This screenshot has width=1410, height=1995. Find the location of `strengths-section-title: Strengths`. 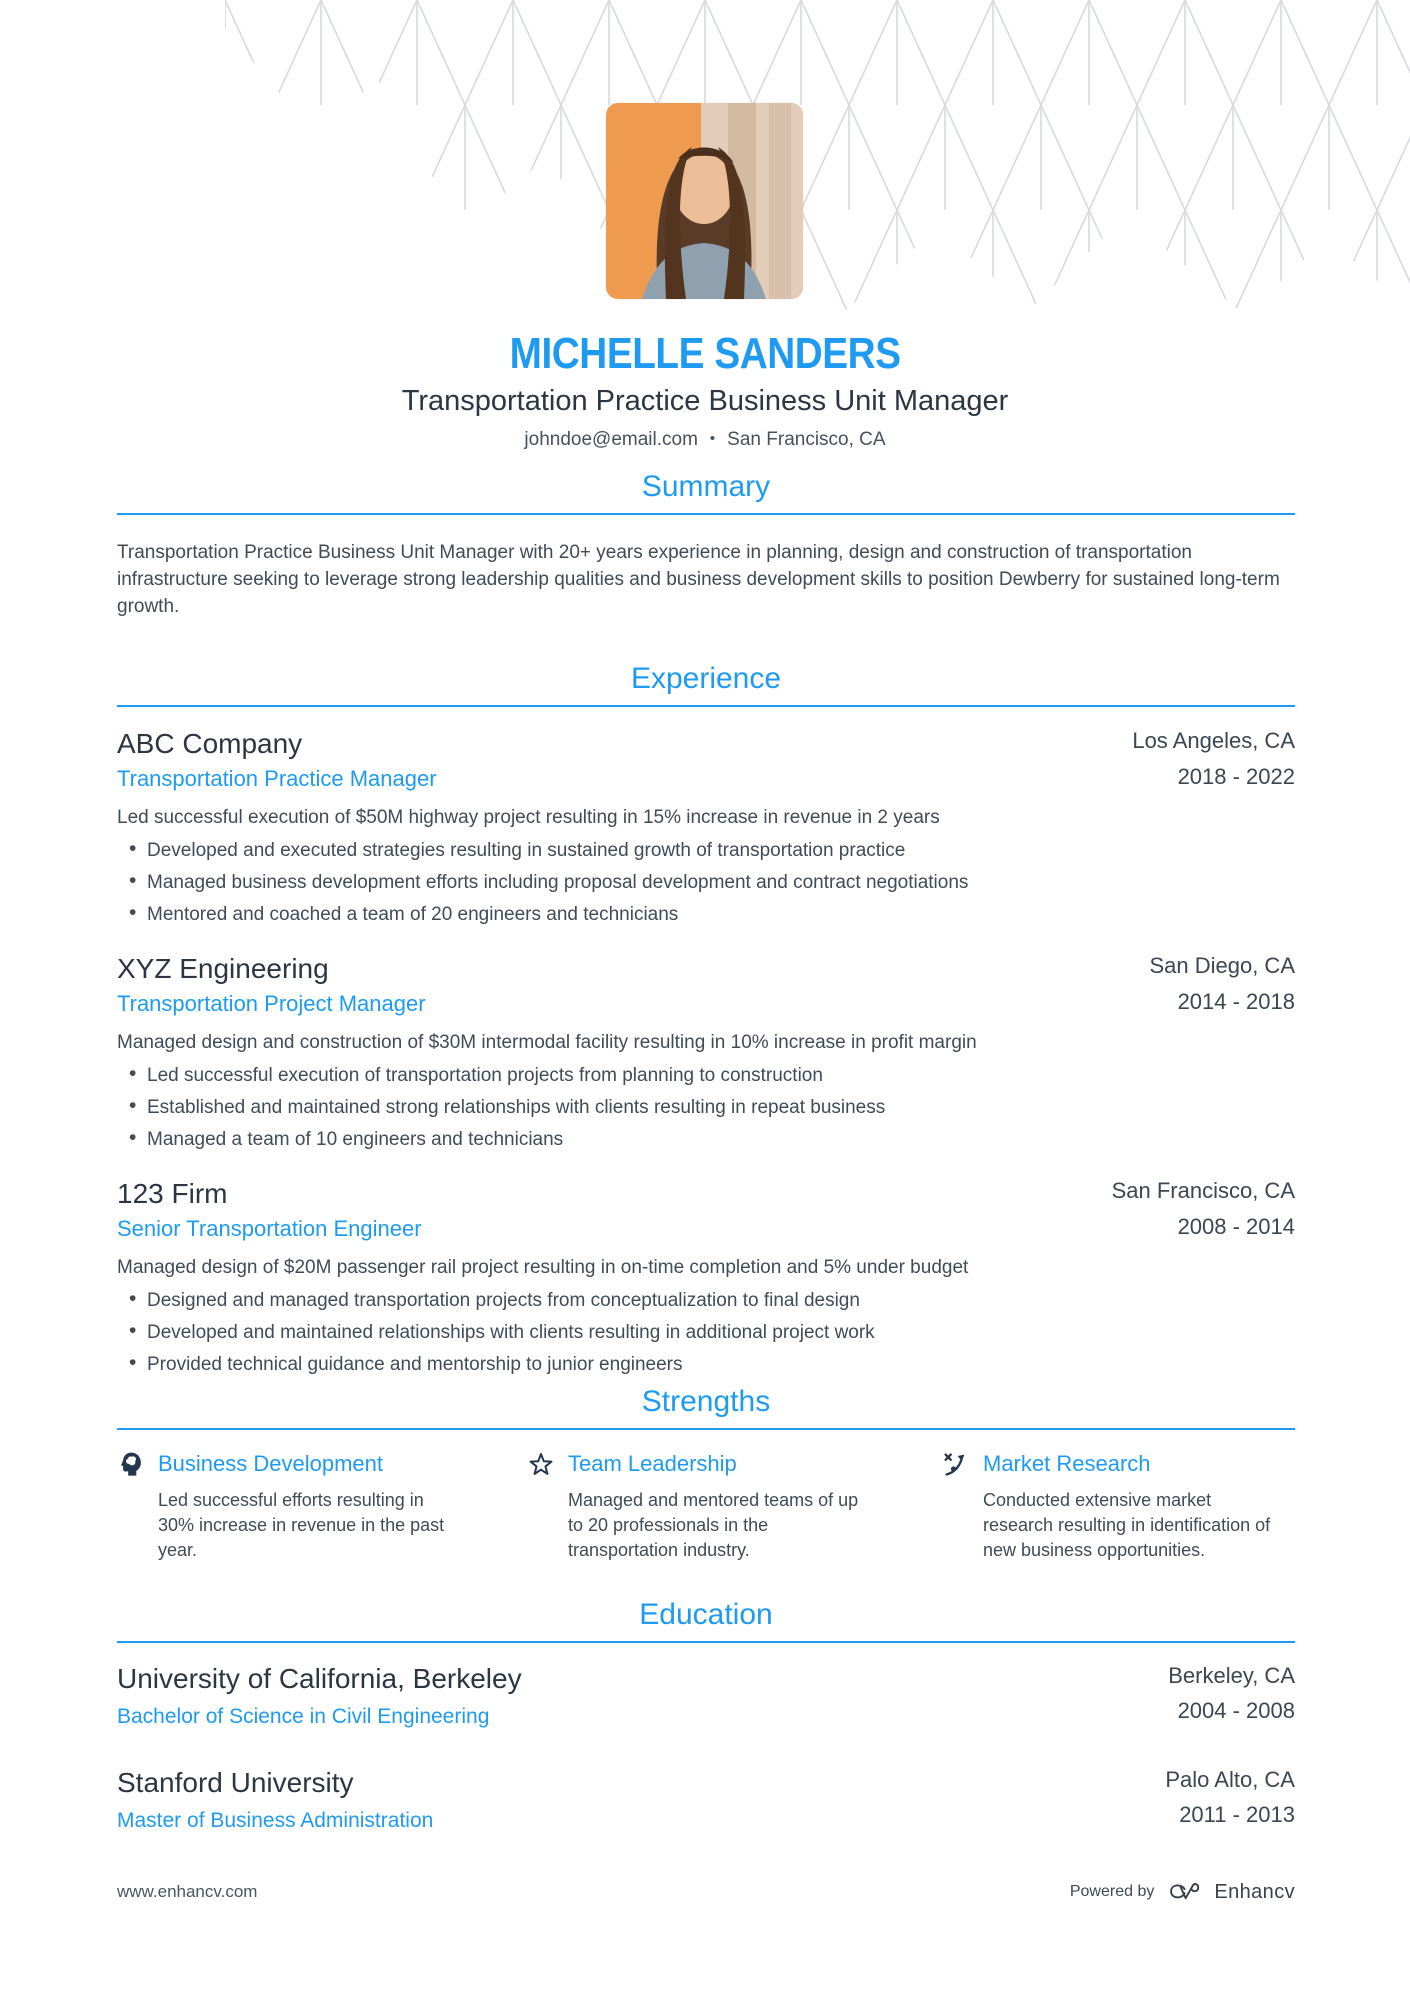

strengths-section-title: Strengths is located at coordinates (706, 1401).